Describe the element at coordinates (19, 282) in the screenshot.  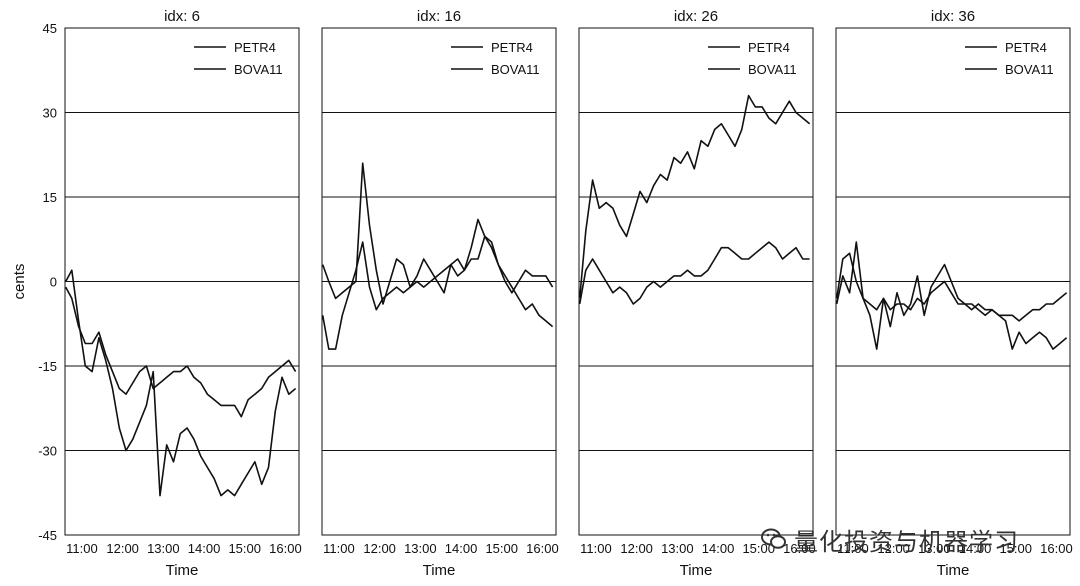
I see `y-axis-label: cents` at that location.